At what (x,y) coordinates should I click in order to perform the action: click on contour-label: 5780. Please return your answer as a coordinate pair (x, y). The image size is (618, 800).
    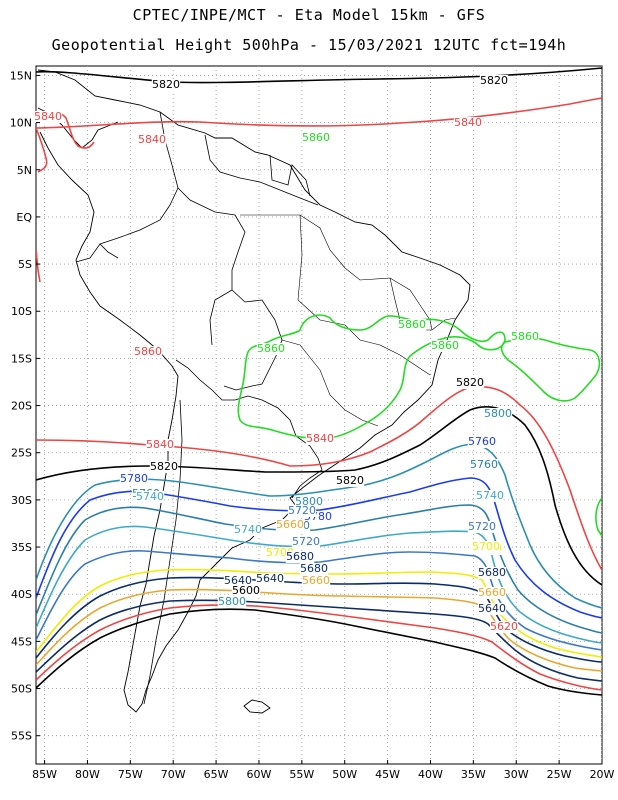
    Looking at the image, I should click on (134, 478).